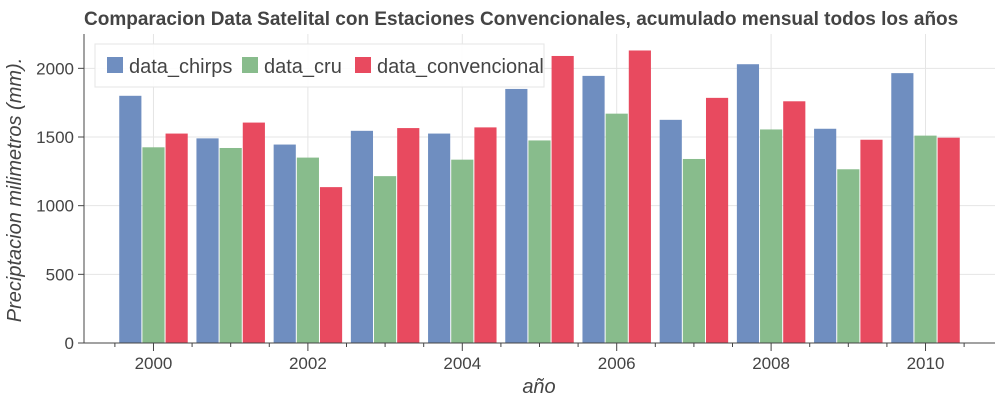 The height and width of the screenshot is (400, 1000). Describe the element at coordinates (748, 204) in the screenshot. I see `bar-data-chirps-2008` at that location.